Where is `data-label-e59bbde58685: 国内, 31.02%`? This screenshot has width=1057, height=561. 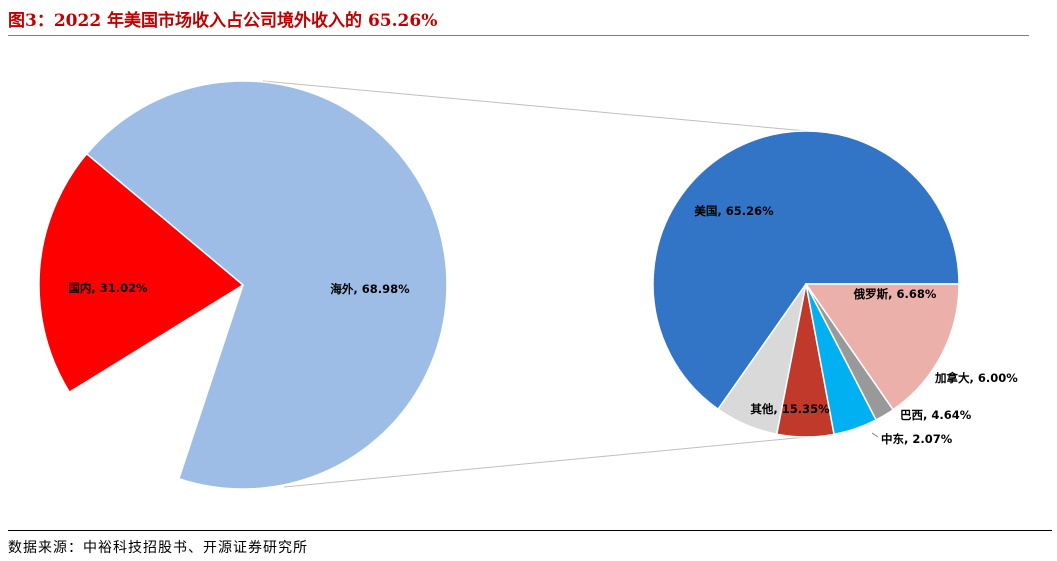 data-label-e59bbde58685: 国内, 31.02% is located at coordinates (108, 288).